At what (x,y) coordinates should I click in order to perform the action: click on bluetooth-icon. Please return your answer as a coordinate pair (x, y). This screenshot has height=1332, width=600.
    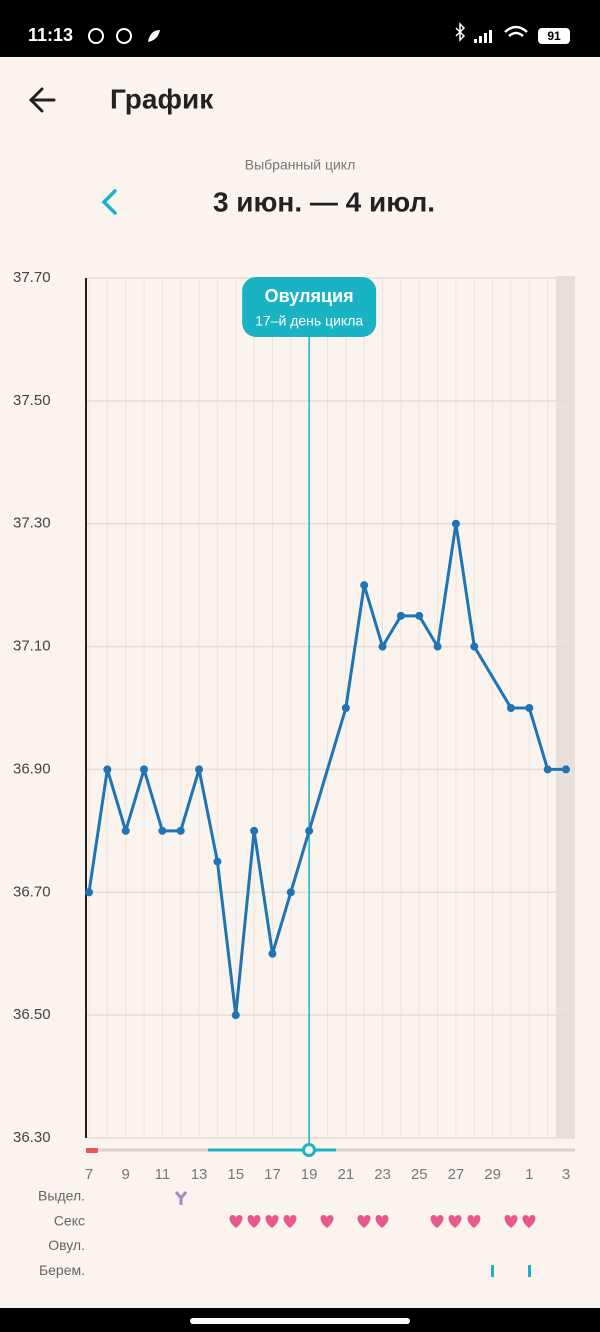
    Looking at the image, I should click on (460, 32).